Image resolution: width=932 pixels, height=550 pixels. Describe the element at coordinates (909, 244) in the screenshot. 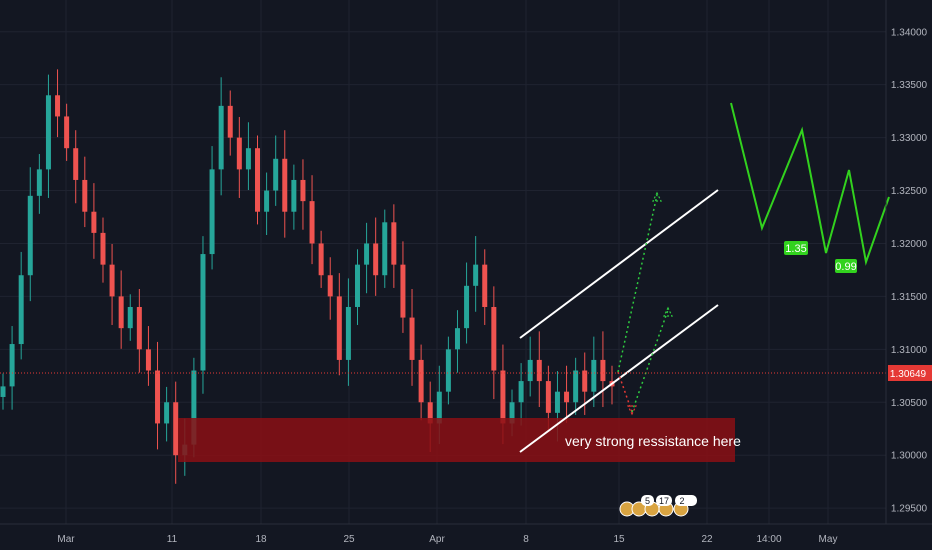

I see `price-tick-label: 1.32000` at that location.